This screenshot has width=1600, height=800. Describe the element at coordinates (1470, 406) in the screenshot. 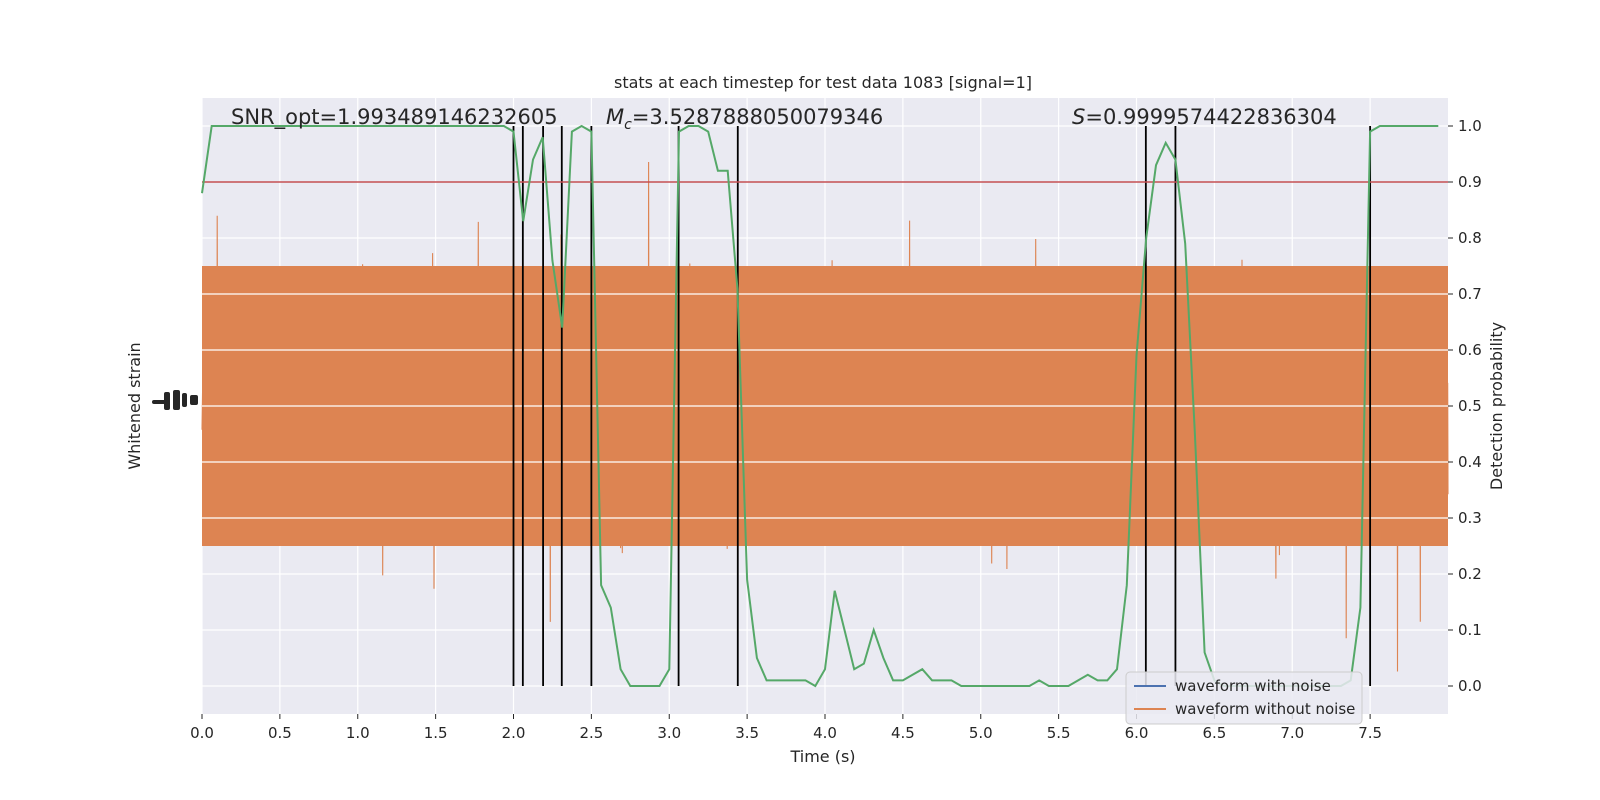

I see `y-tick-label-5: 0.5` at that location.